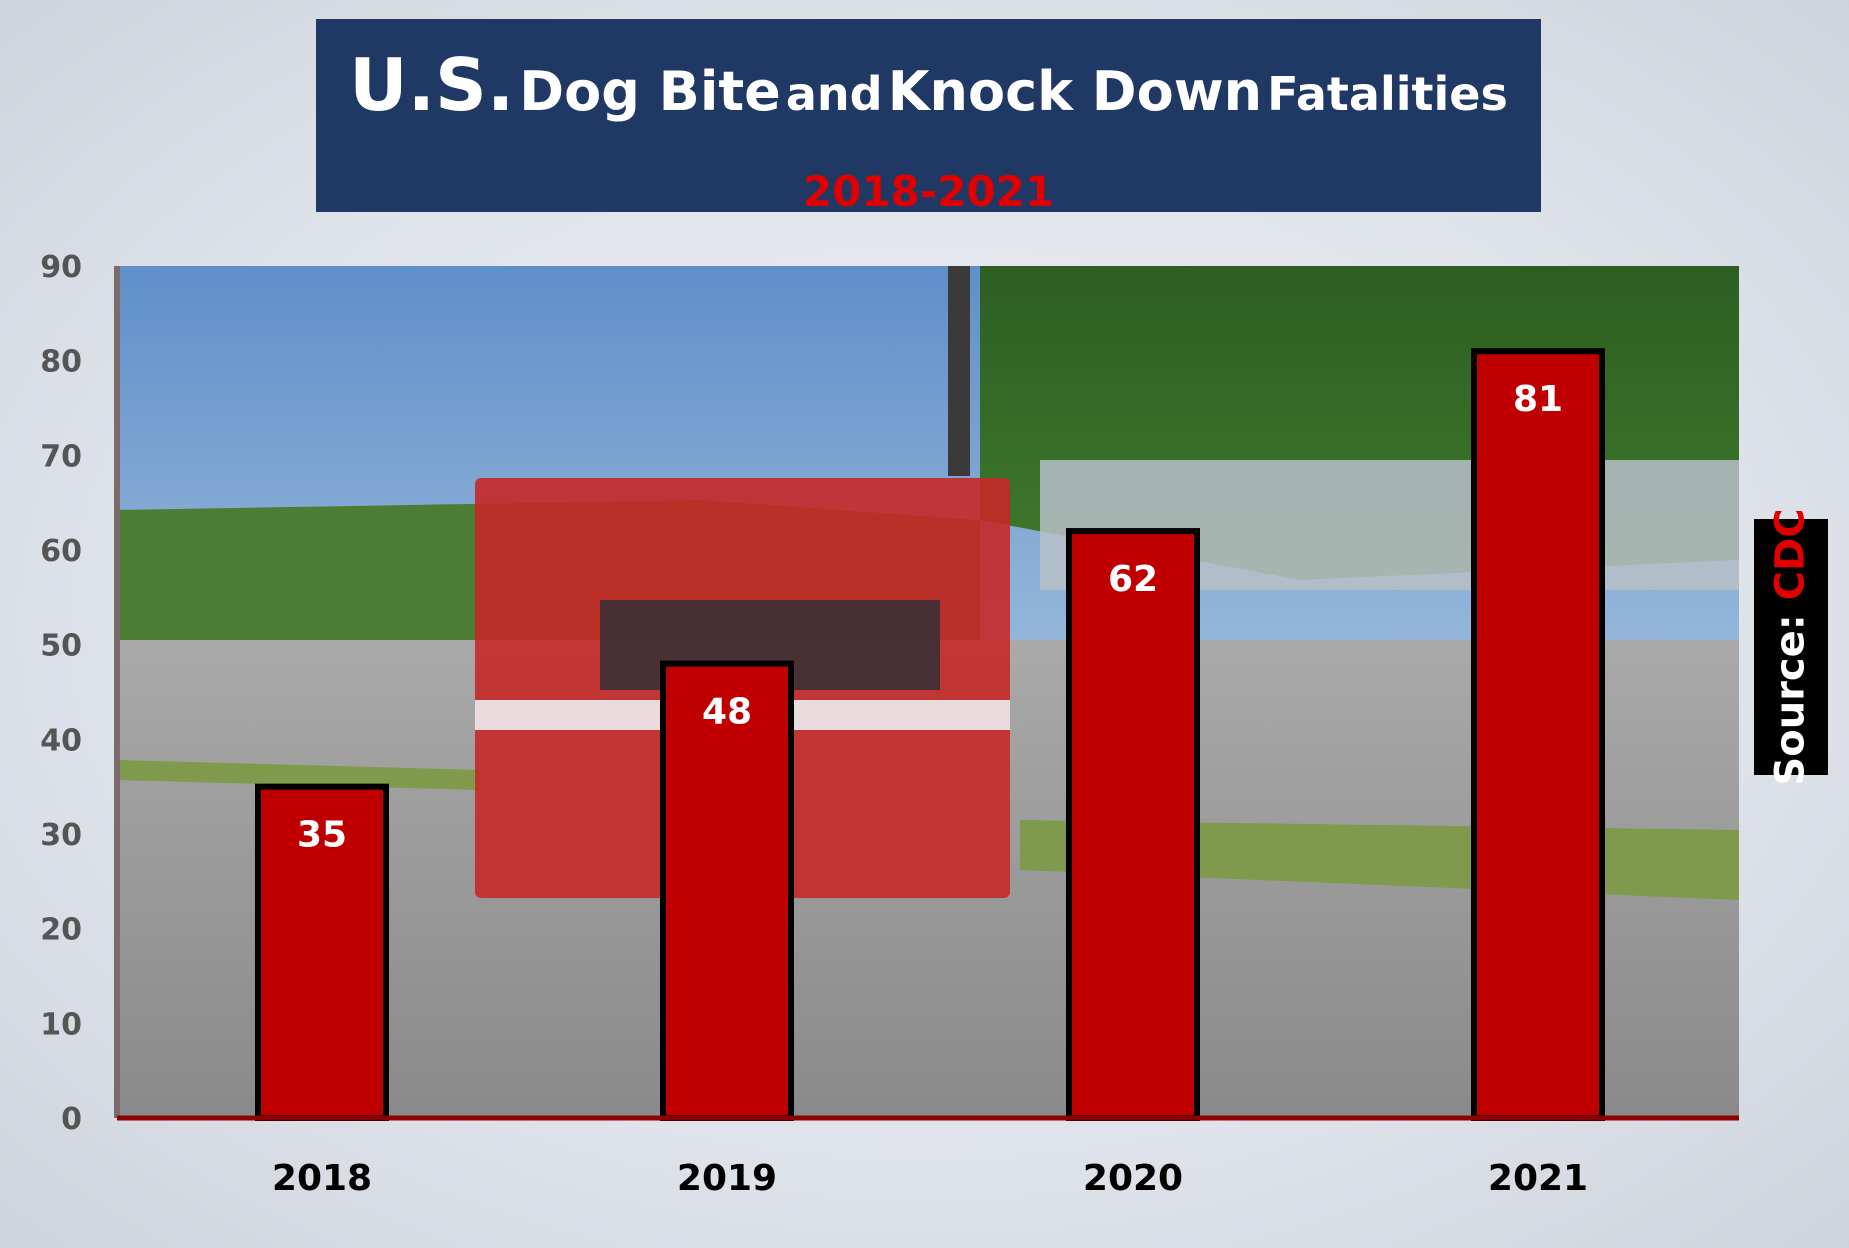  Describe the element at coordinates (1133, 579) in the screenshot. I see `data-label-2020: 62` at that location.